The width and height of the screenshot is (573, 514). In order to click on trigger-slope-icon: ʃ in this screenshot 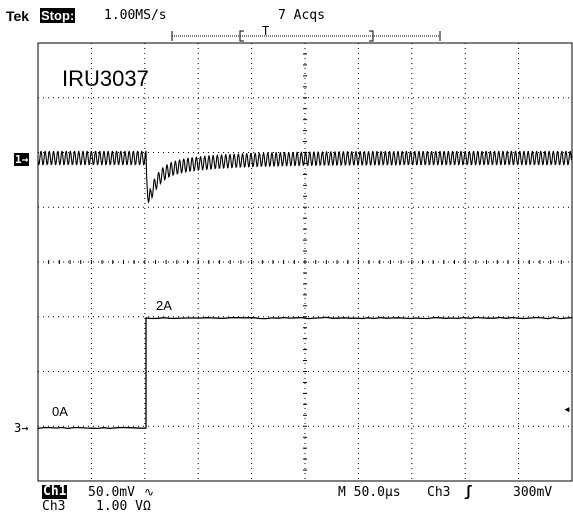, I will do `click(468, 492)`.